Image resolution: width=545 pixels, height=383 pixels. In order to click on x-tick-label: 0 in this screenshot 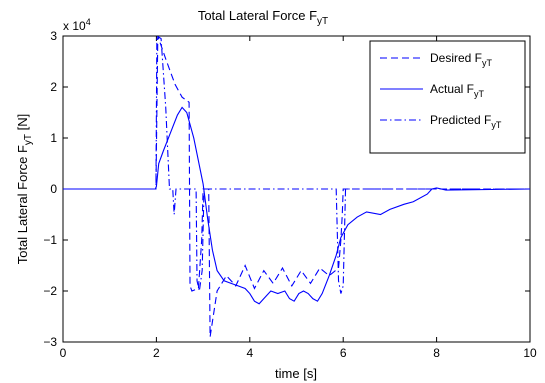, I will do `click(63, 353)`.